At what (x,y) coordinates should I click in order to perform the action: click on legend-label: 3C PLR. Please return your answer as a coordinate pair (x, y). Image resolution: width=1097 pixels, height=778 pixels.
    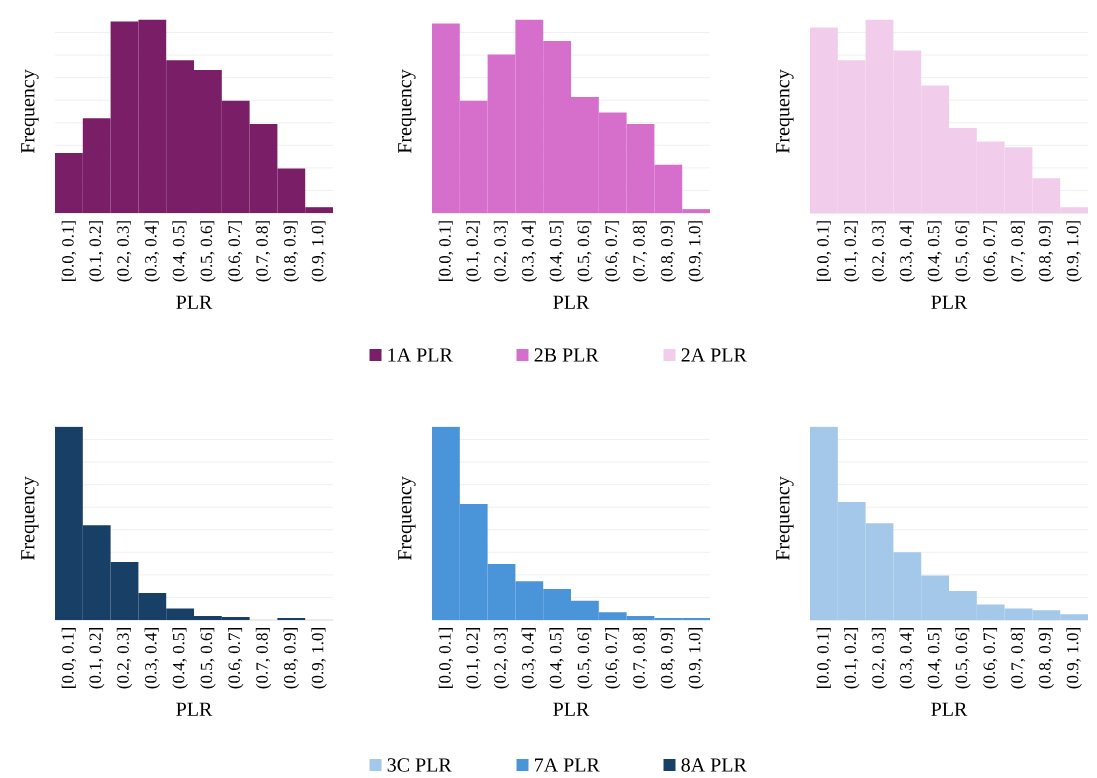
    Looking at the image, I should click on (419, 765).